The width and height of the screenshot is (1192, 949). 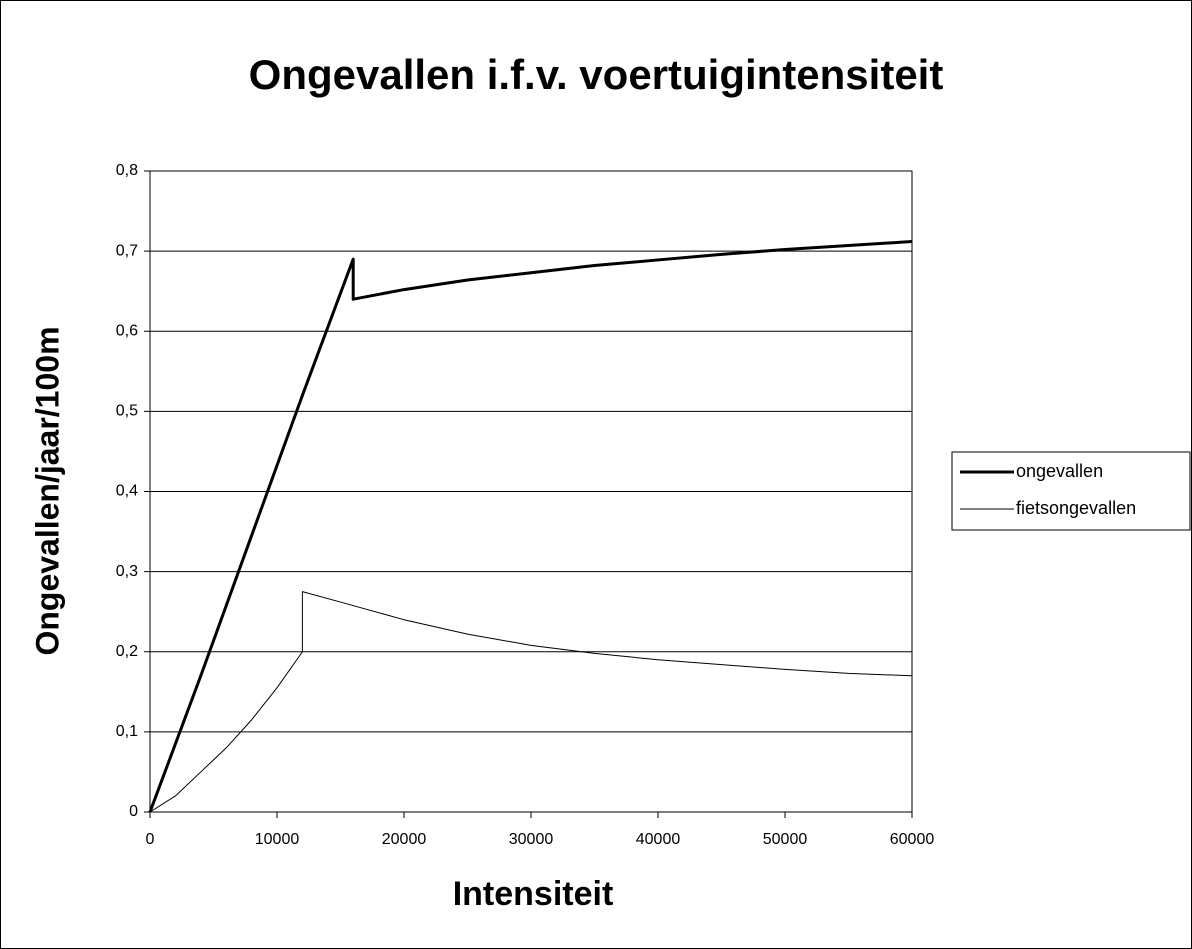 I want to click on y-tick-label: 0, so click(x=133, y=811).